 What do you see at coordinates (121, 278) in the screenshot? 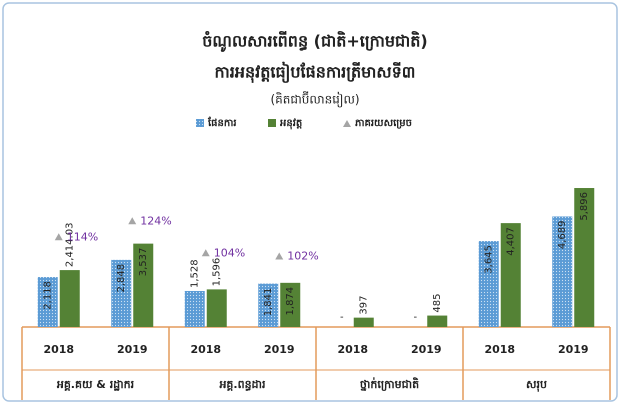
I see `value-label: 2,848` at bounding box center [121, 278].